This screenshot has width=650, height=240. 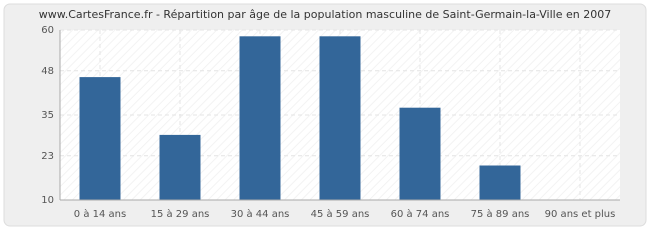 I want to click on y-tick-label: 60, so click(x=47, y=30).